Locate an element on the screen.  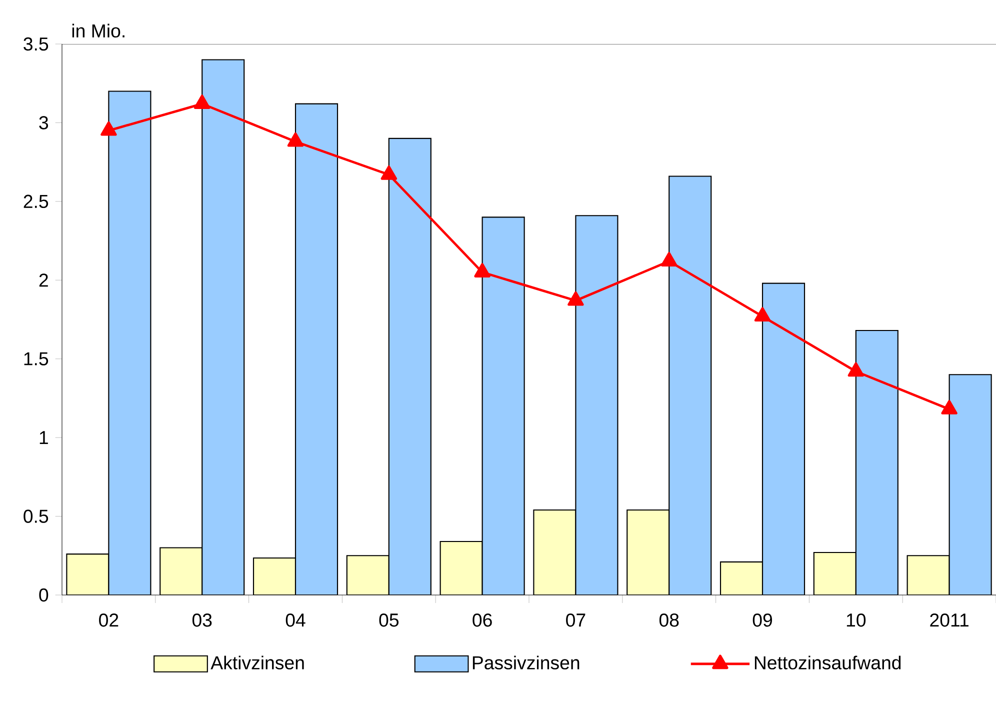
y-tick-label: 2 is located at coordinates (43, 280).